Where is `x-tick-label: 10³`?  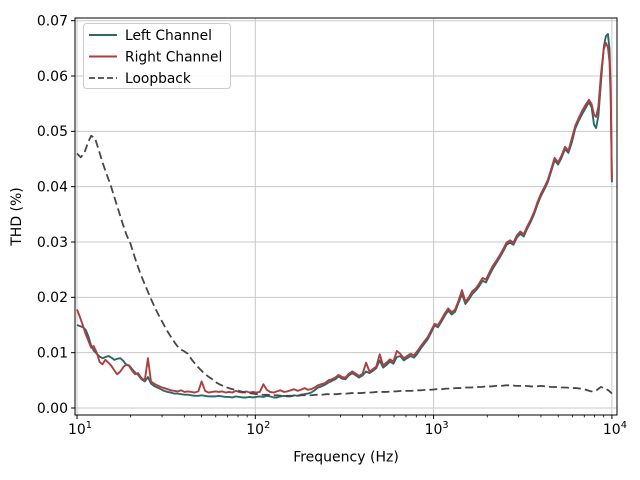 x-tick-label: 10³ is located at coordinates (437, 429).